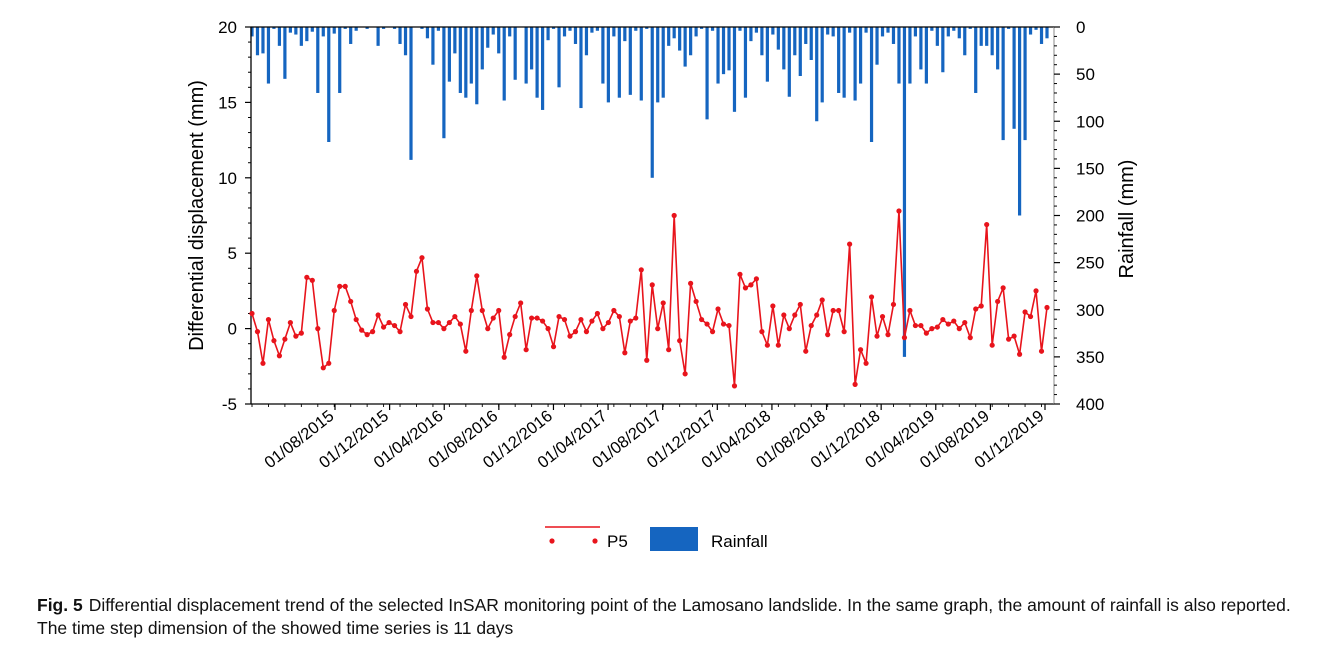  Describe the element at coordinates (1085, 74) in the screenshot. I see `right-tick-label: 50` at that location.